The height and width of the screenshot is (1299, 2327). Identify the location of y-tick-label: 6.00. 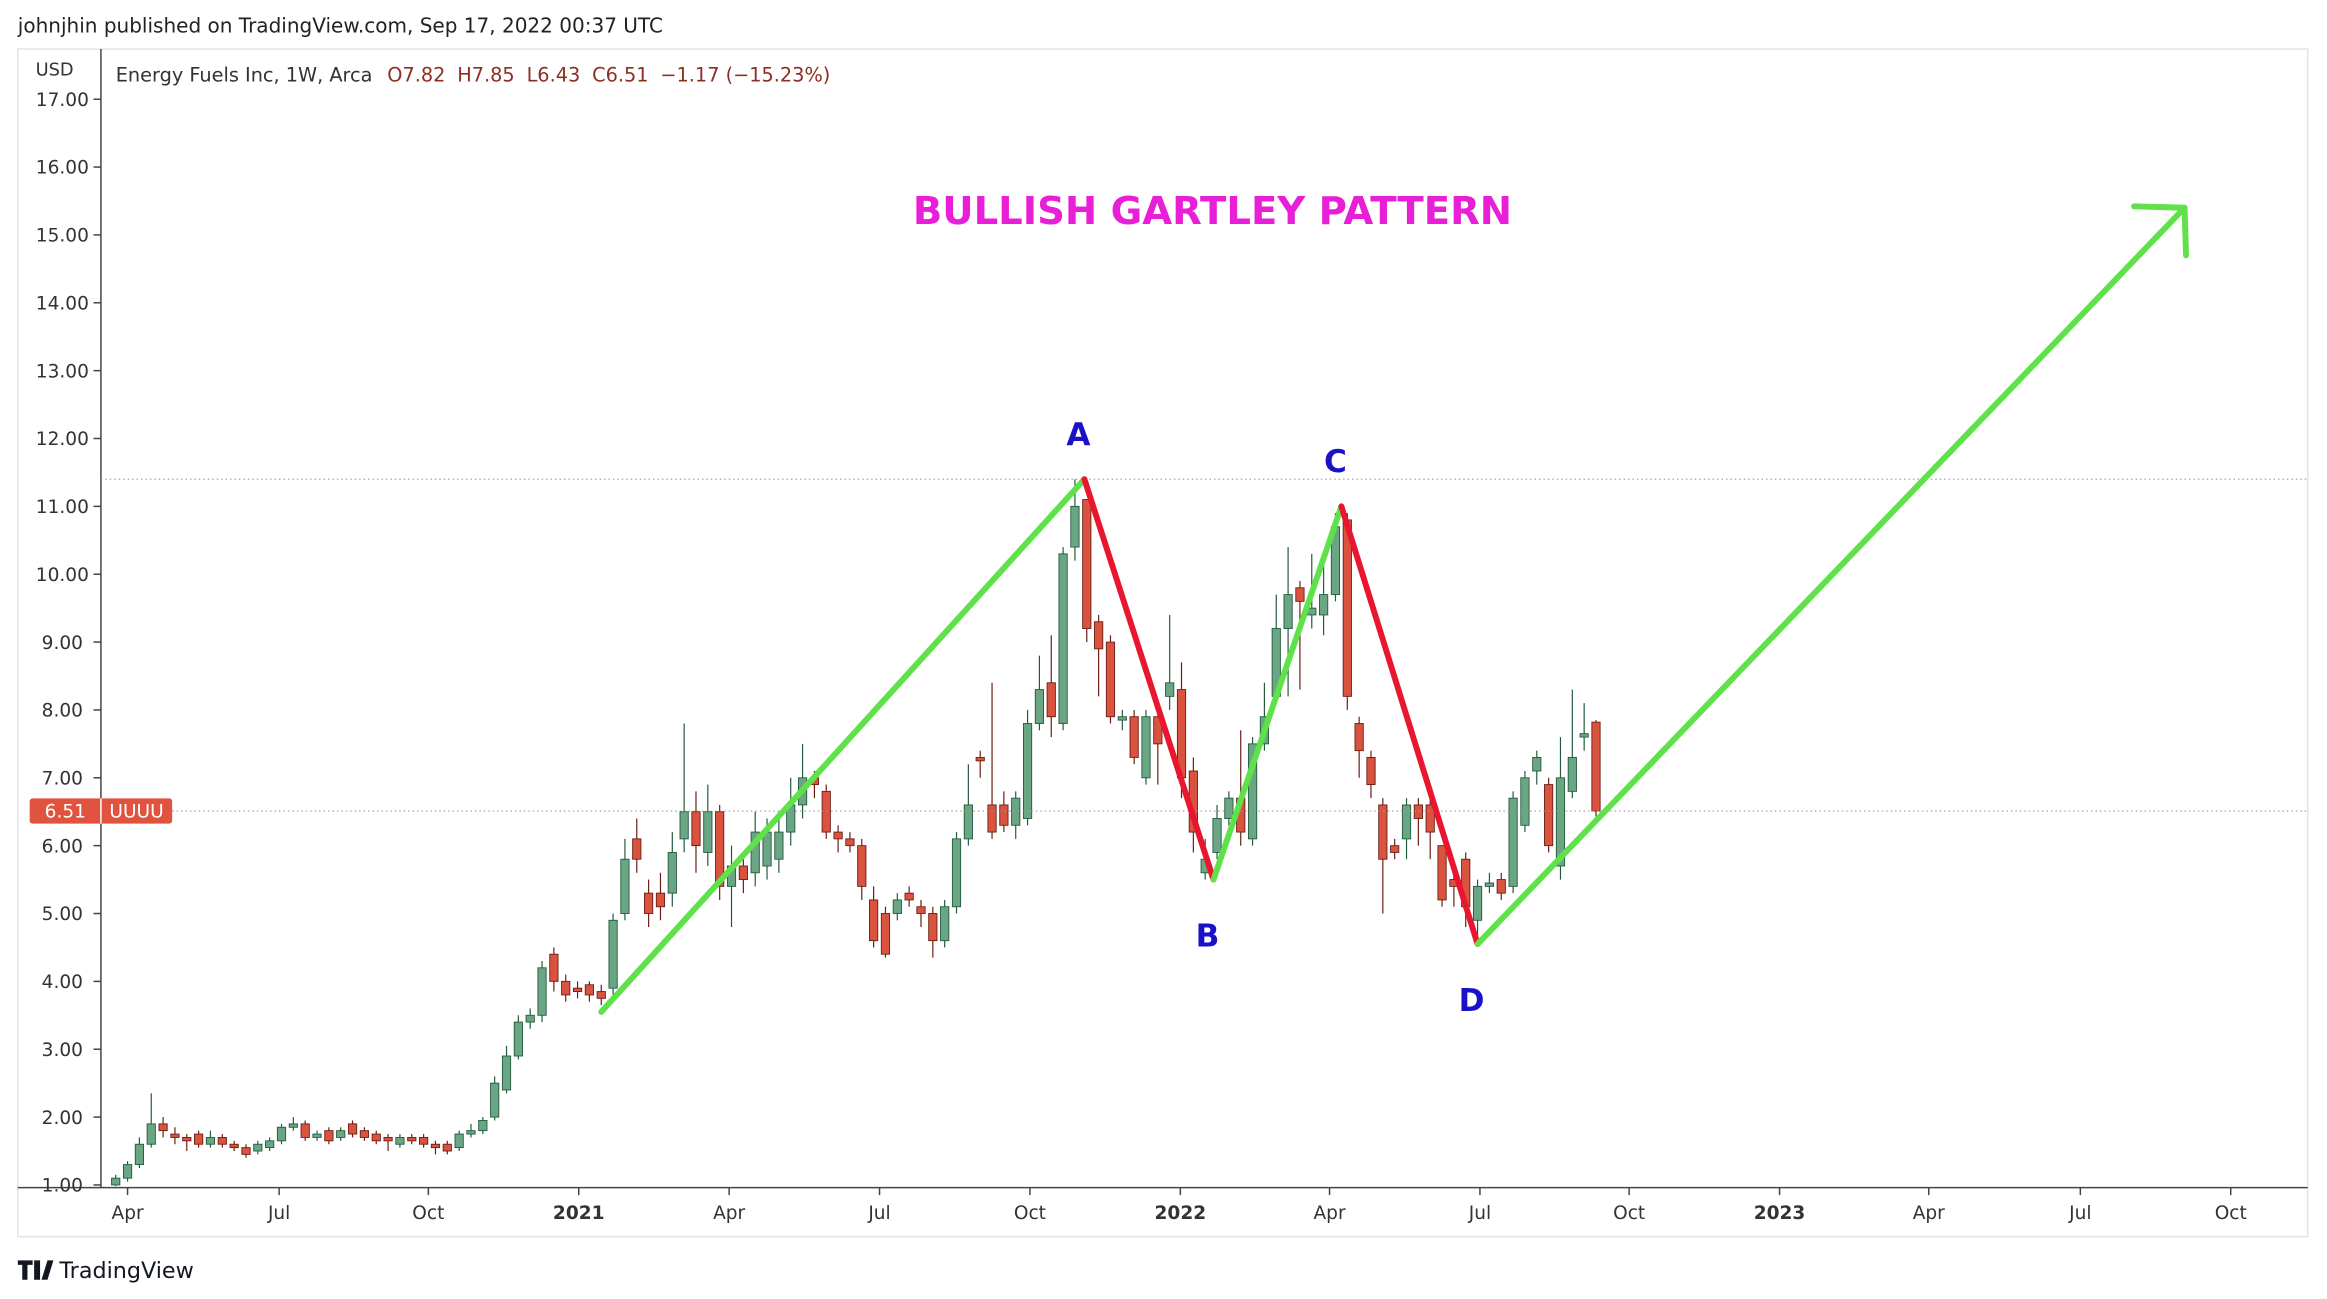
(62, 846).